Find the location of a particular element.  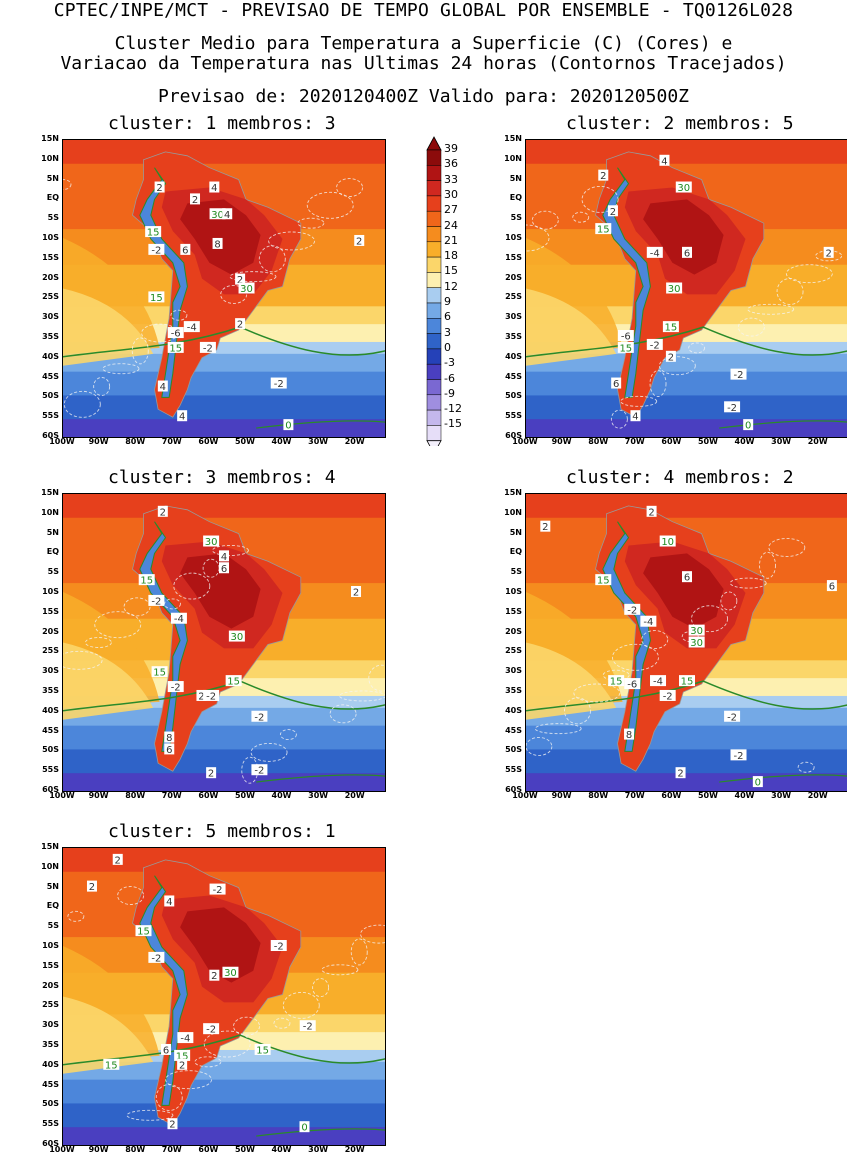

lat-tick-label: 5S is located at coordinates (53, 926).